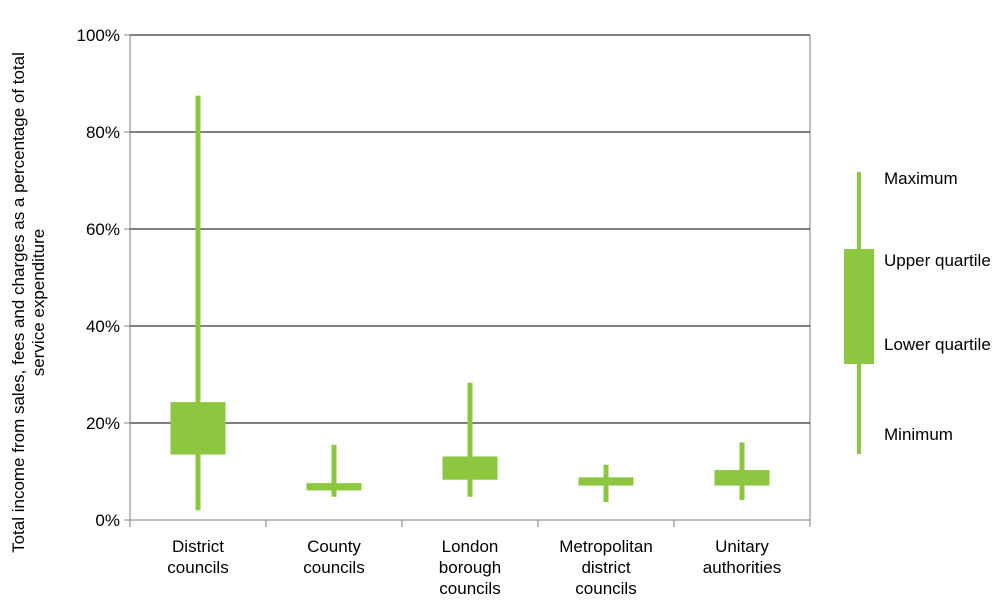  What do you see at coordinates (198, 546) in the screenshot?
I see `x-category-label-line: District` at bounding box center [198, 546].